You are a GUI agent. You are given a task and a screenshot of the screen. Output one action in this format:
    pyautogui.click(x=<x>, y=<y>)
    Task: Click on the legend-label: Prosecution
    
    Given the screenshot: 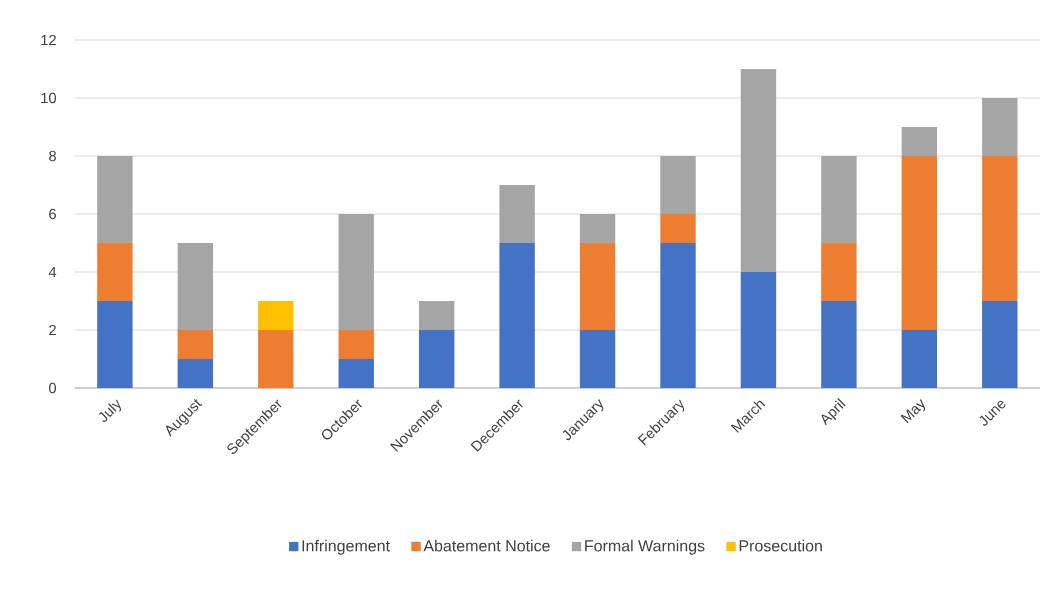 What is the action you would take?
    pyautogui.click(x=780, y=545)
    